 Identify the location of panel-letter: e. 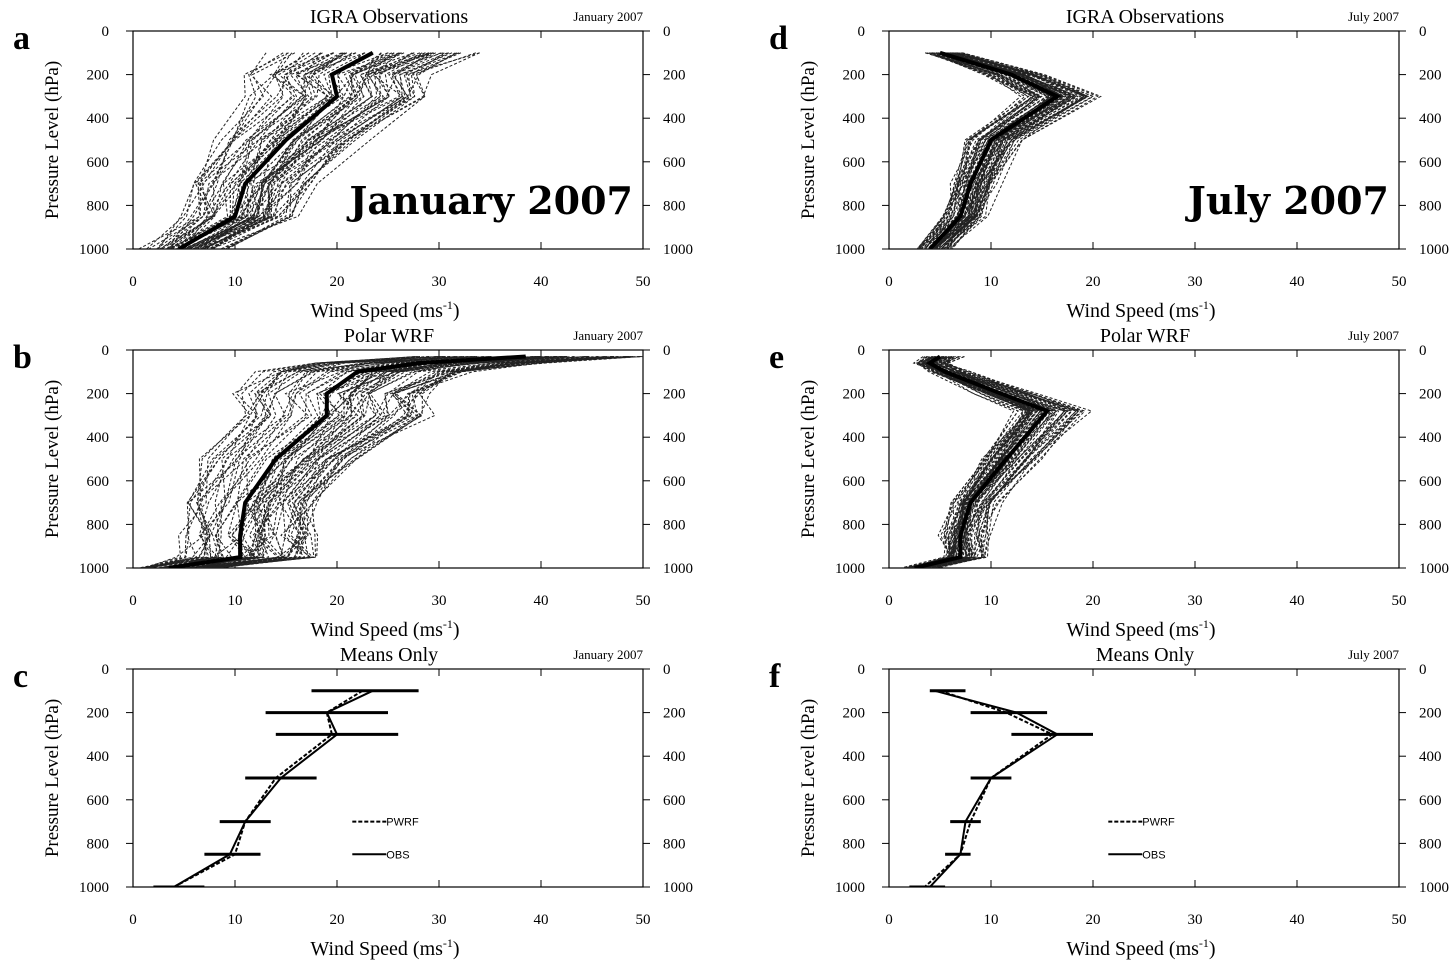
(776, 357).